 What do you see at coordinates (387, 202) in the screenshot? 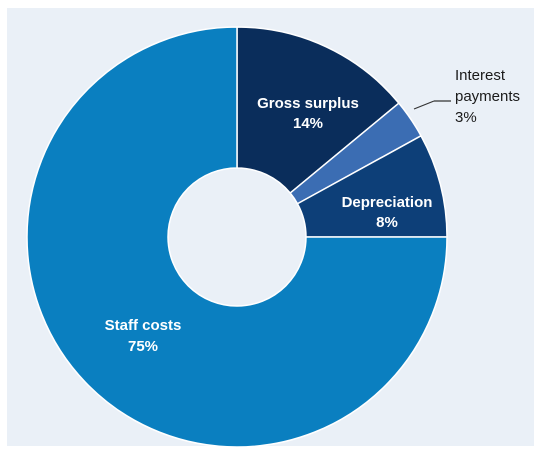
I see `slice-label-depreciation: Depreciation` at bounding box center [387, 202].